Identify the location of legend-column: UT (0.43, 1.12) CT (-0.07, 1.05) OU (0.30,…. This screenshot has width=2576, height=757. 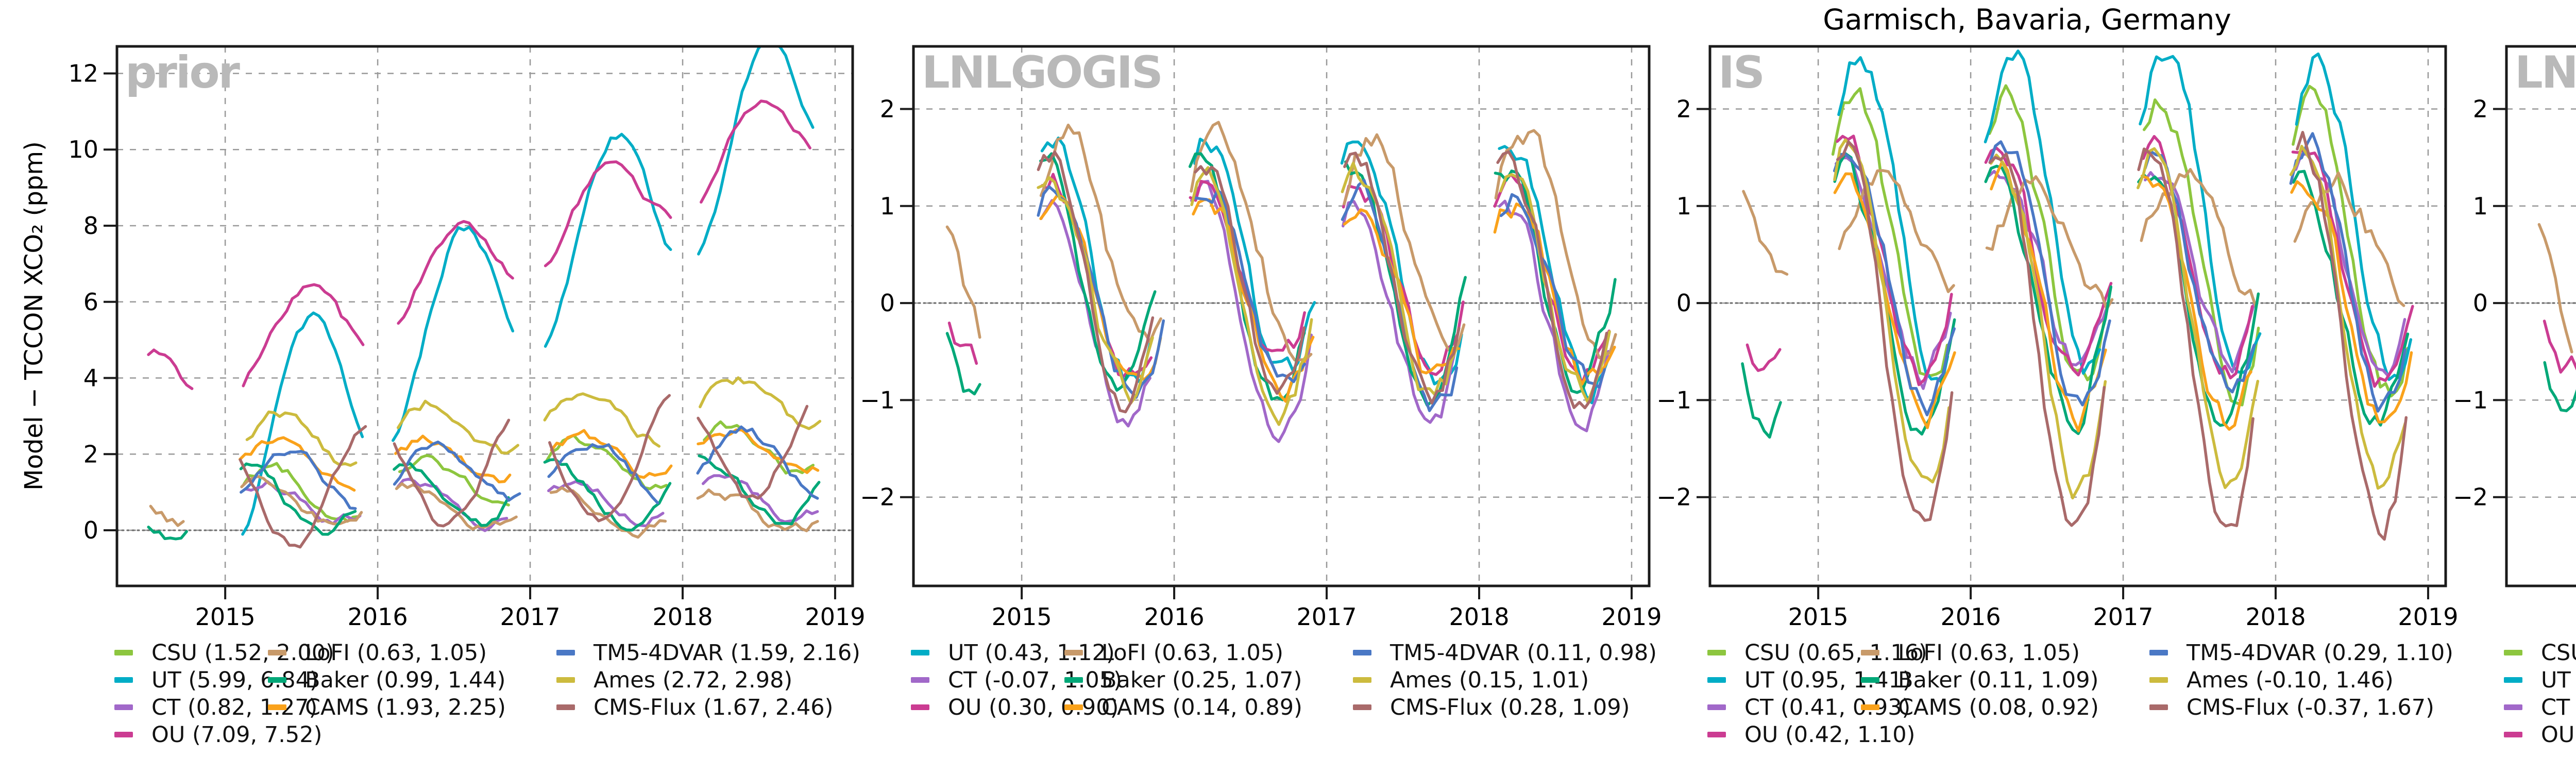
(1017, 680).